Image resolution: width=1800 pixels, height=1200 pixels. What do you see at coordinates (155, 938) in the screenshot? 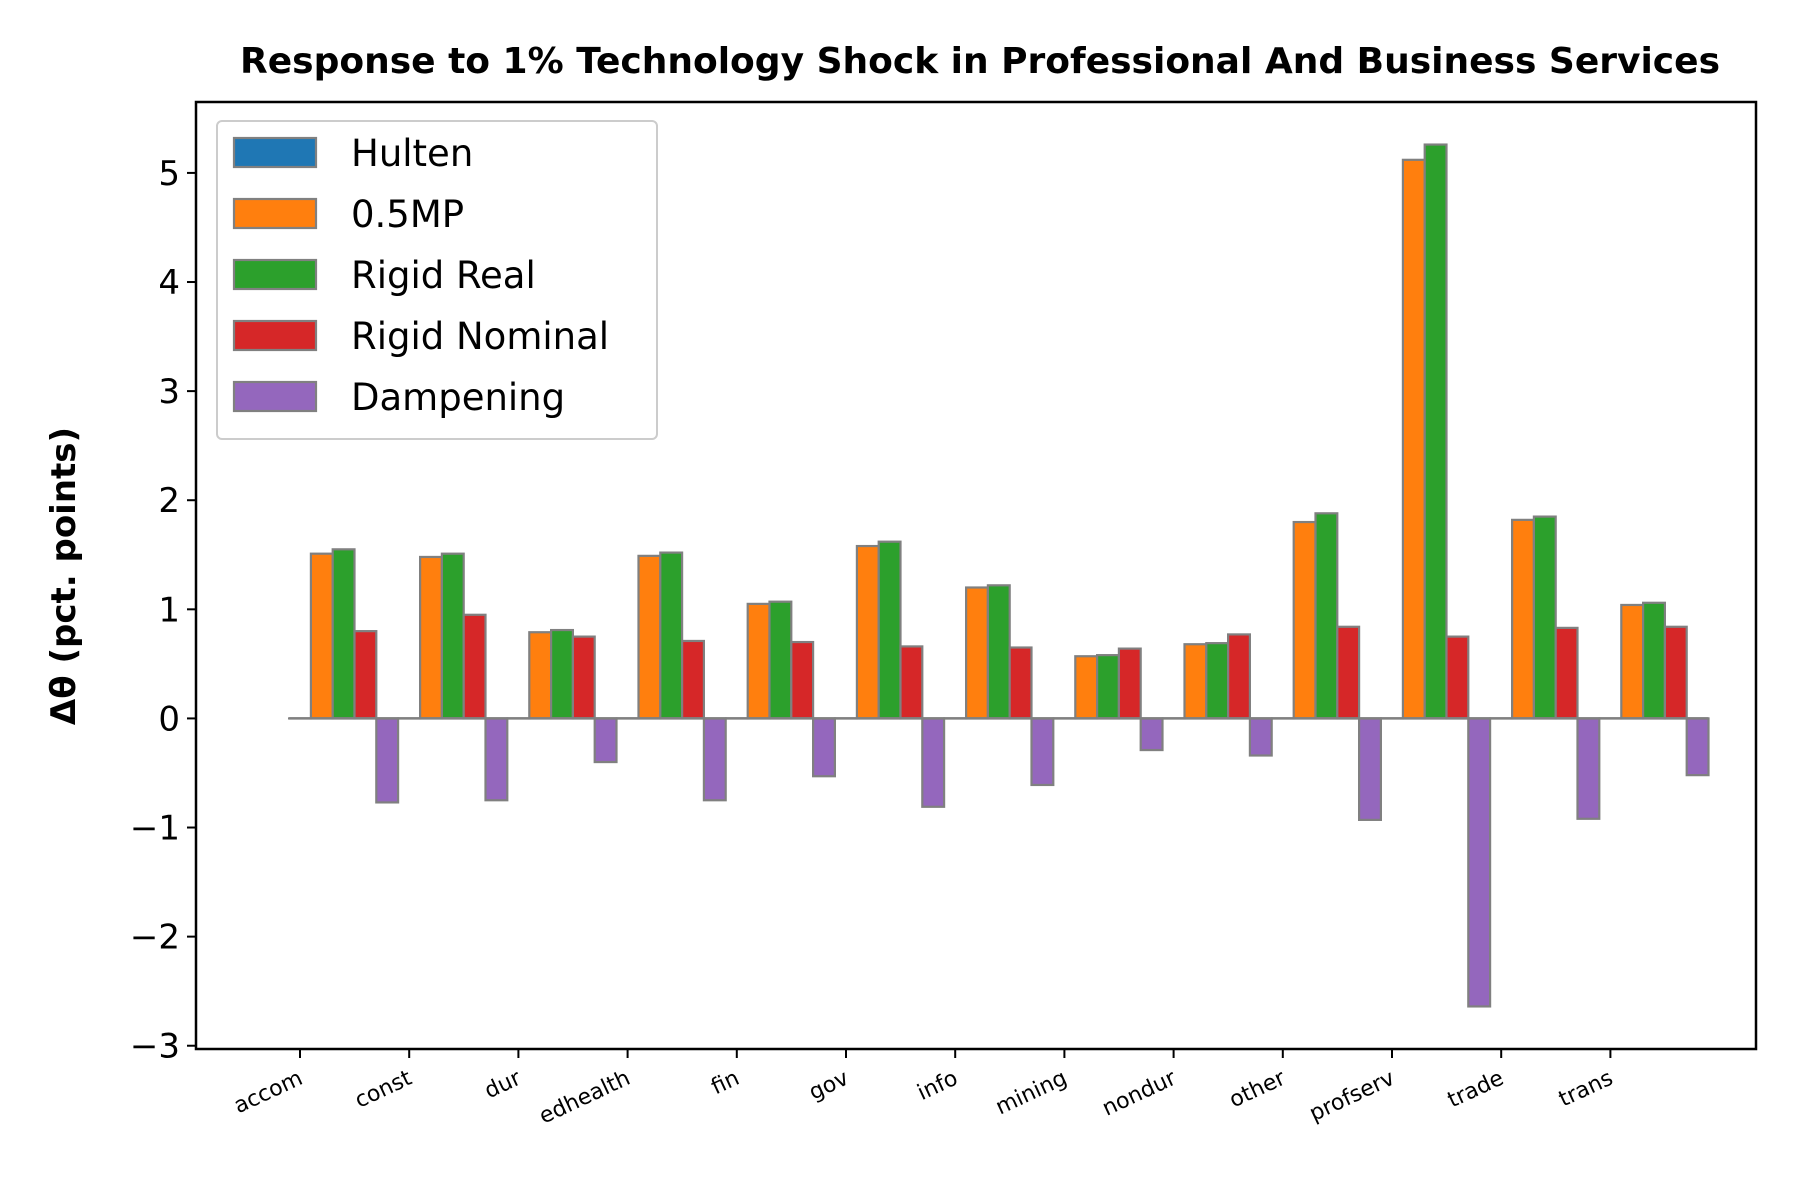
I see `y-tick-label: −2` at bounding box center [155, 938].